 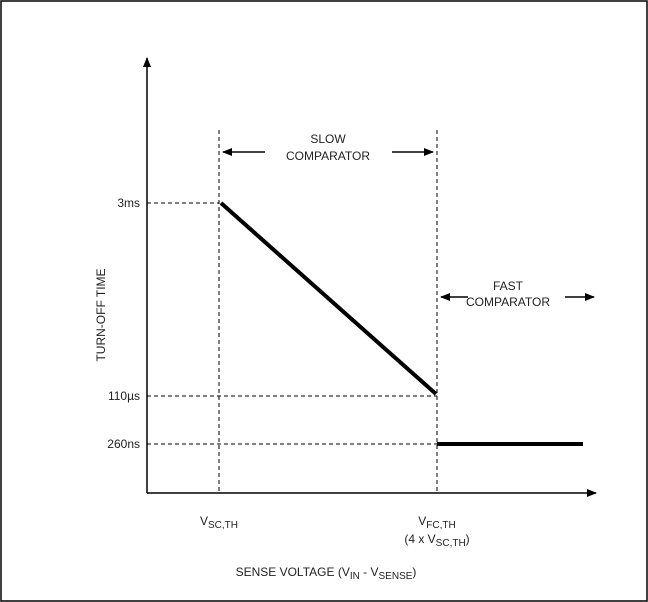 What do you see at coordinates (326, 573) in the screenshot?
I see `x-axis-label: SENSE VOLTAGE (VIN - VSENSE)` at bounding box center [326, 573].